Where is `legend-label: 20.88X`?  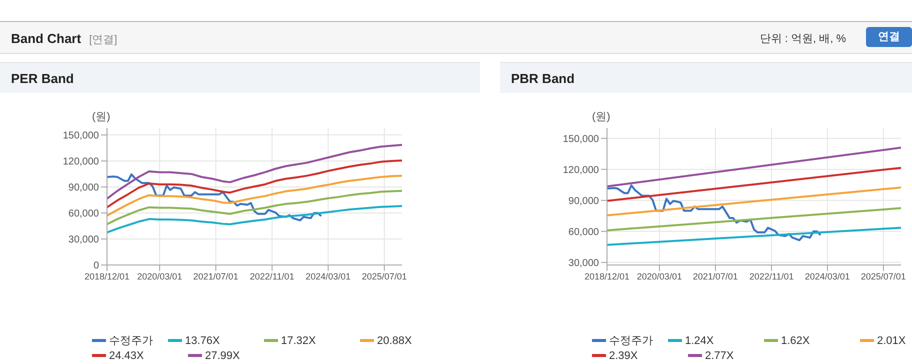
legend-label: 20.88X is located at coordinates (394, 340).